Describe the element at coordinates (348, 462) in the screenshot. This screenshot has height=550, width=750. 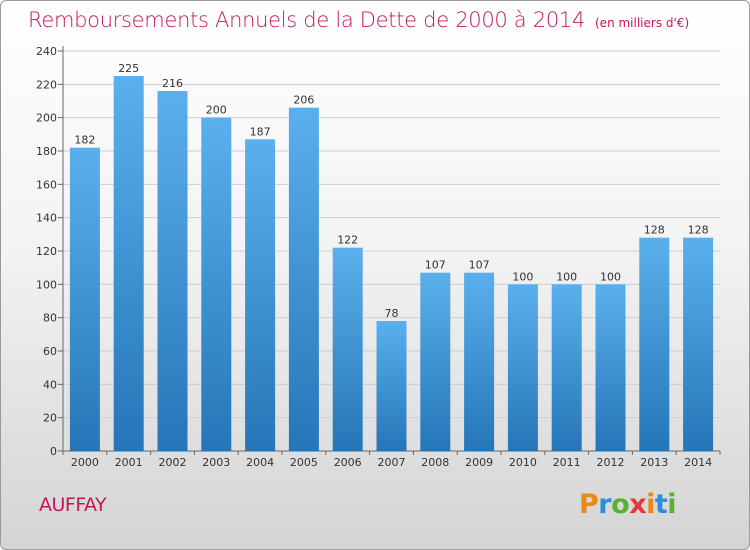
I see `x-tick-label: 2006` at that location.